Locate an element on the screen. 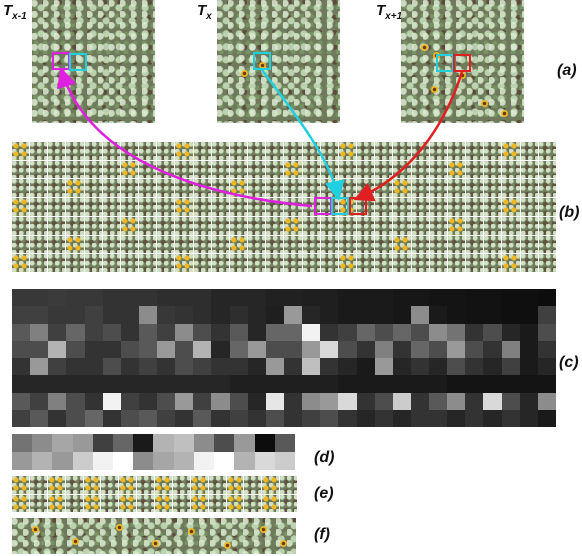  frame-label-1-sub: x-1 is located at coordinates (19, 16).